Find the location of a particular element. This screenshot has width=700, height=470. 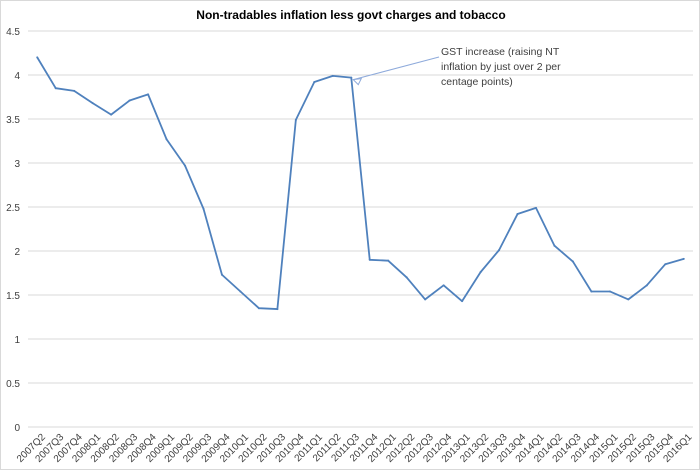

y-tick-label: 3 is located at coordinates (17, 164).